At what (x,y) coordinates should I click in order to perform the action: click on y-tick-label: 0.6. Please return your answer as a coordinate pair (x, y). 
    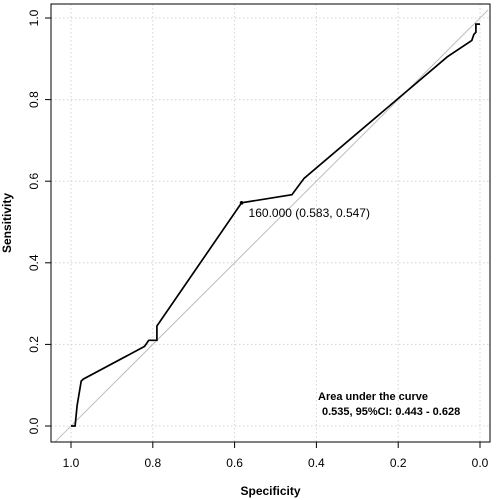
    Looking at the image, I should click on (34, 181).